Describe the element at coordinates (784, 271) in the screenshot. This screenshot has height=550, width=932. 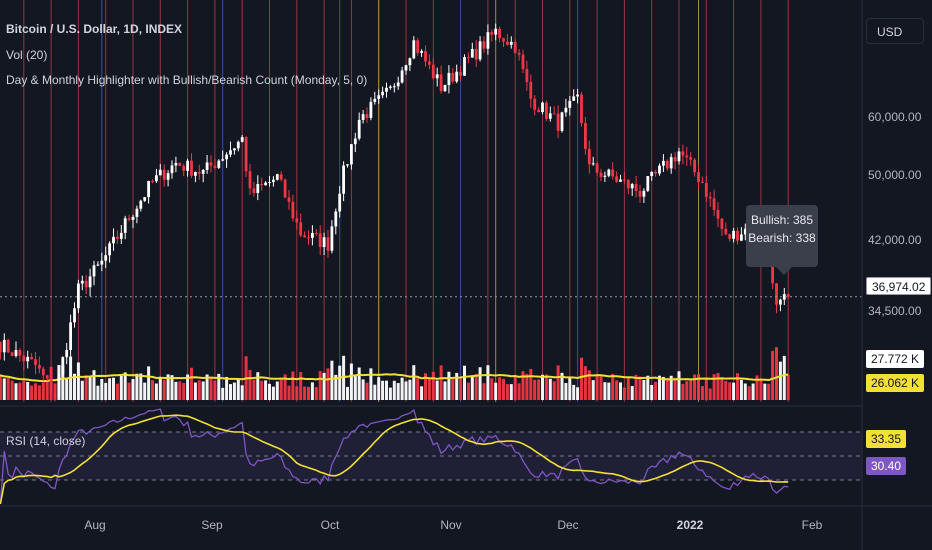
I see `tooltip-arrow` at that location.